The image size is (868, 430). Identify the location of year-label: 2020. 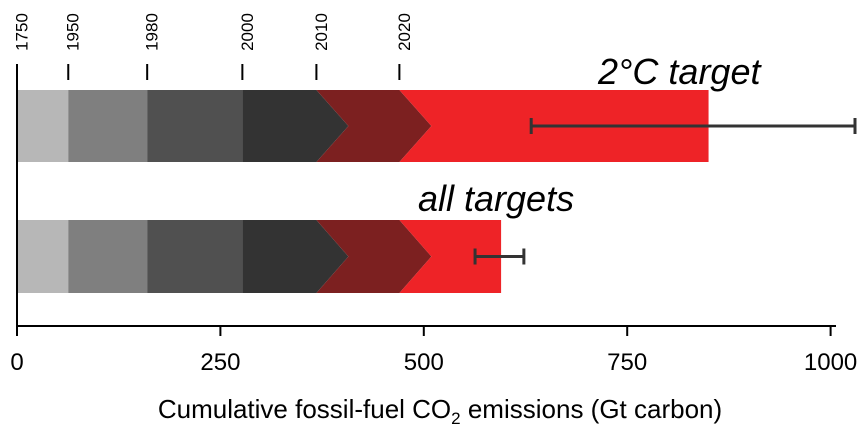
(404, 32).